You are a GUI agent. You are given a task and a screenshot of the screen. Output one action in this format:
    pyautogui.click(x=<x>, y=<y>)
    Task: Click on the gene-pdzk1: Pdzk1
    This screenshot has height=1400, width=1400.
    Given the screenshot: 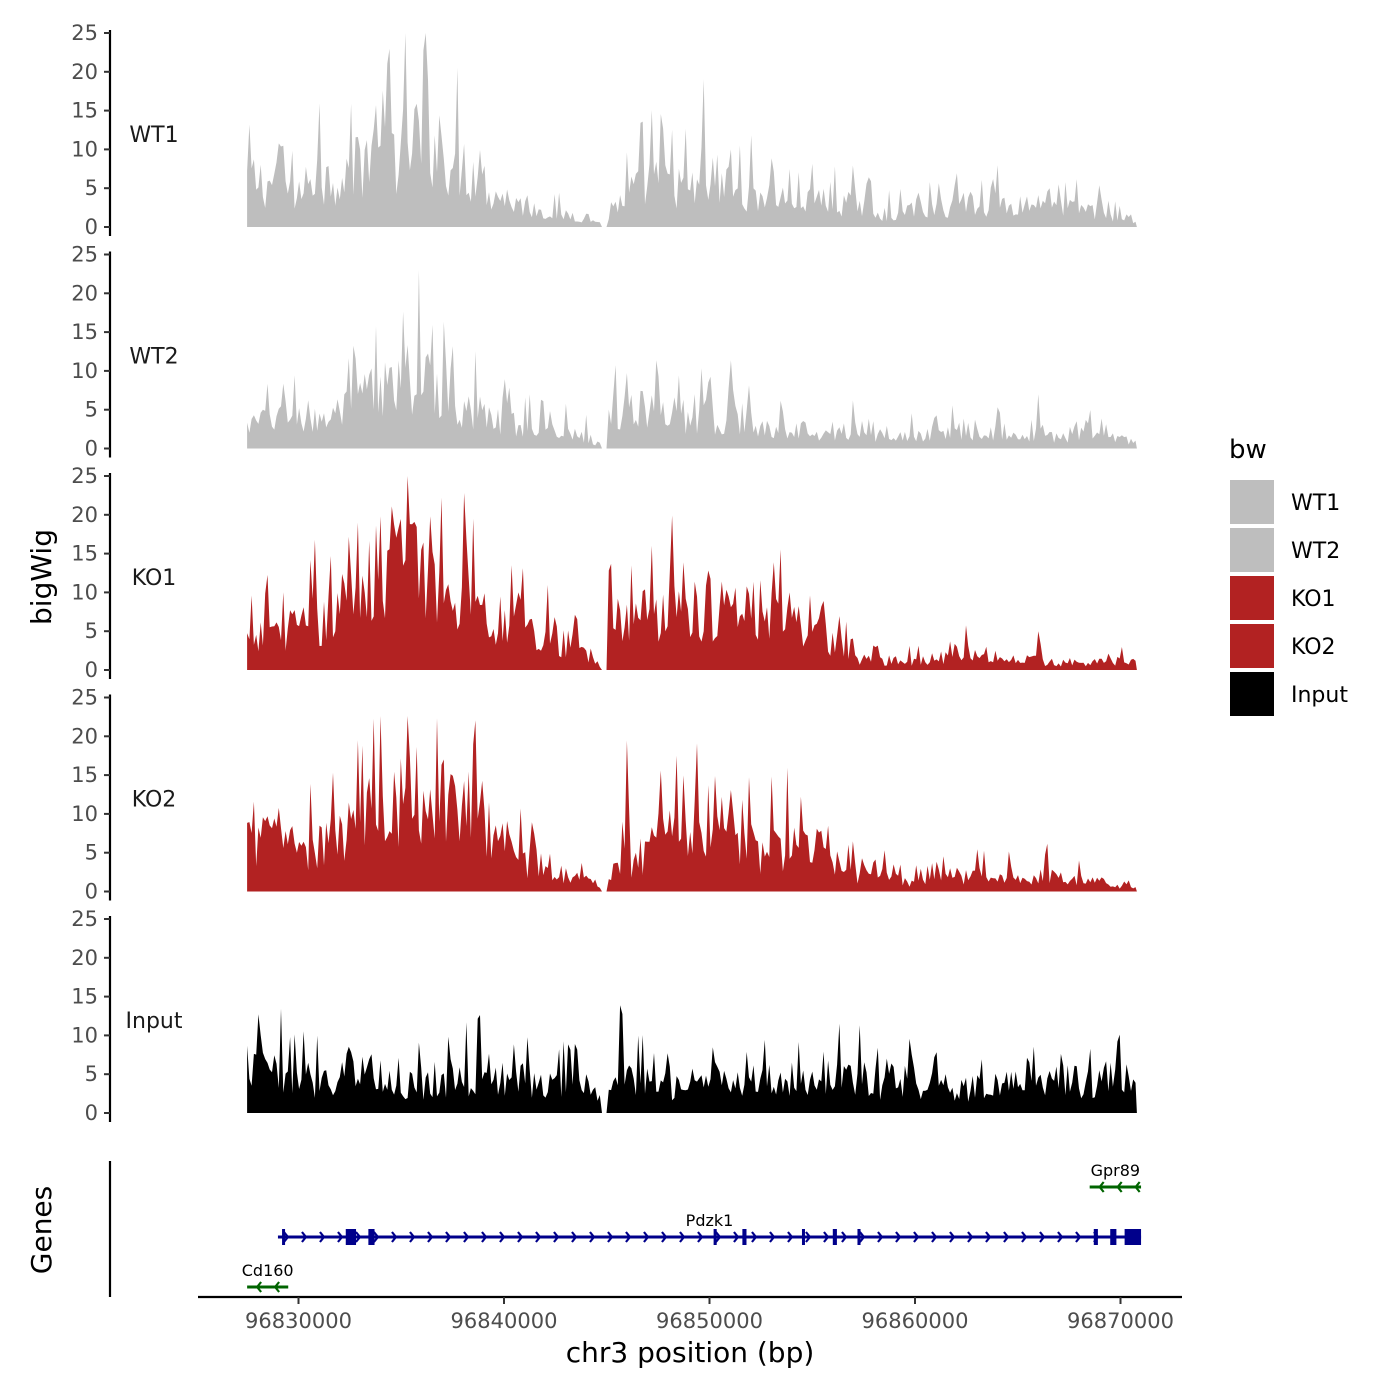 What is the action you would take?
    pyautogui.click(x=709, y=1228)
    